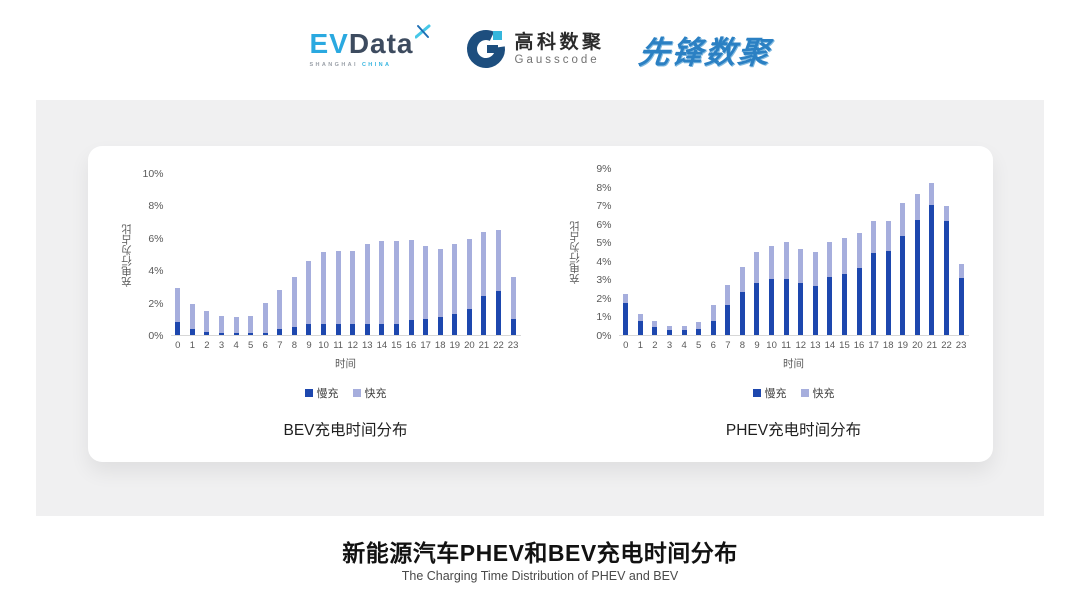  I want to click on y-tick-label: 9%, so click(604, 169).